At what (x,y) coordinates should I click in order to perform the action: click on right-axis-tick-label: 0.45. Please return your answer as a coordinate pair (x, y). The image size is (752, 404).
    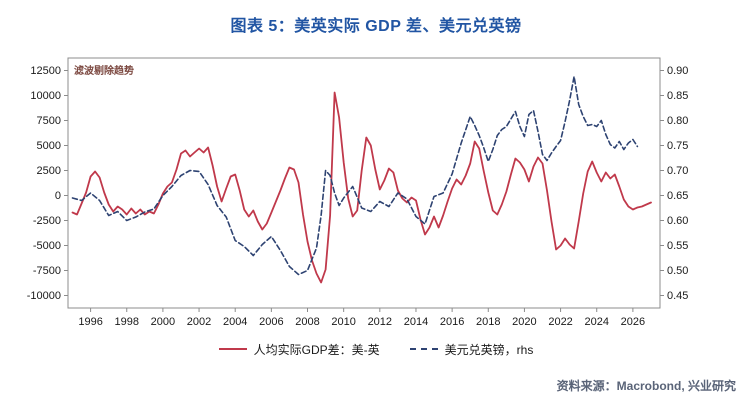
    Looking at the image, I should click on (677, 296).